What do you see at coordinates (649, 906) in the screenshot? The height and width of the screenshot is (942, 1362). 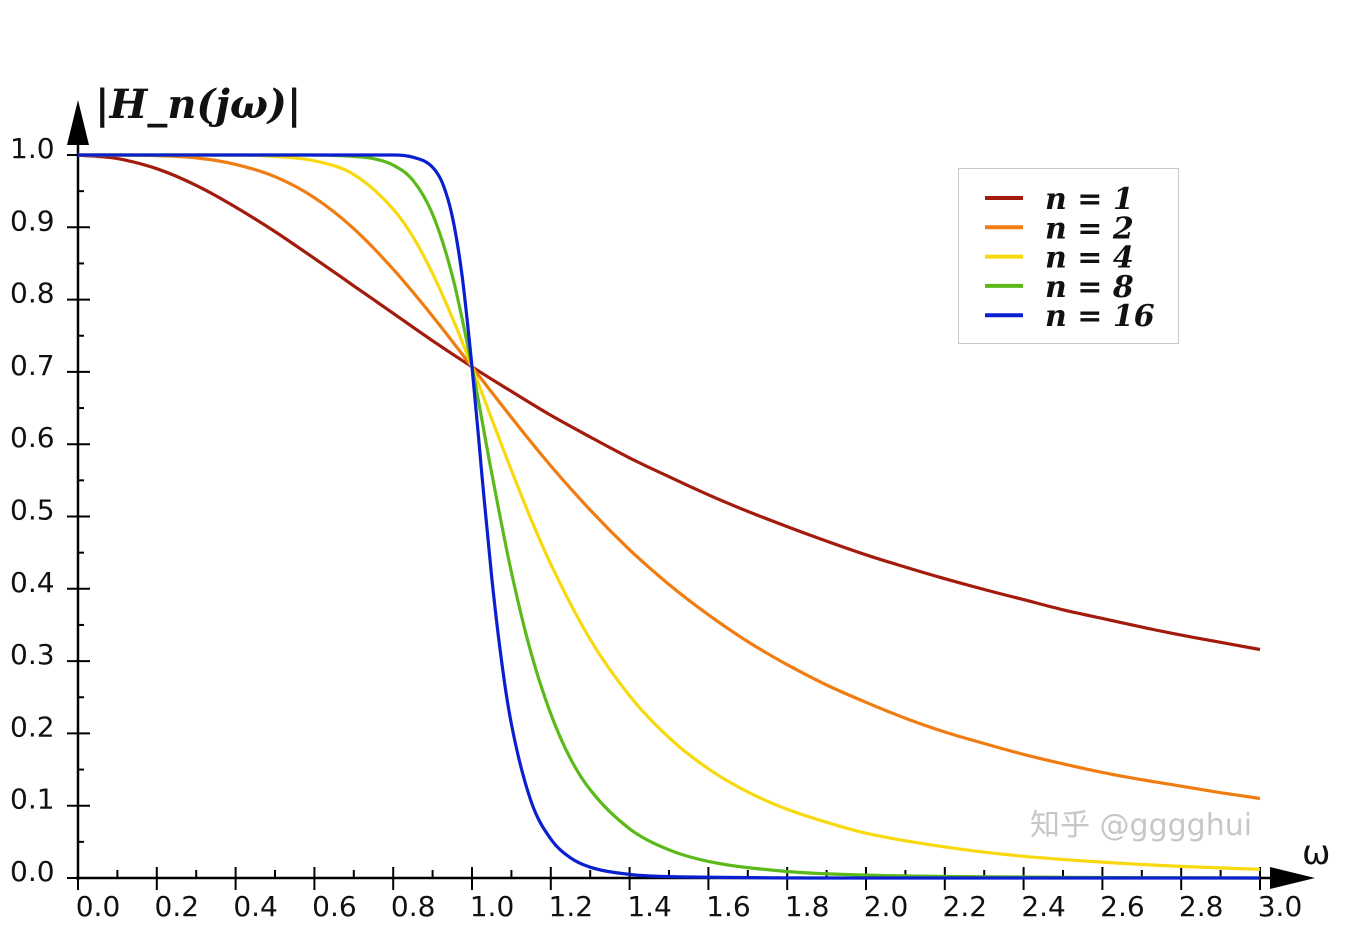 I see `x-tick-label: 1.4` at bounding box center [649, 906].